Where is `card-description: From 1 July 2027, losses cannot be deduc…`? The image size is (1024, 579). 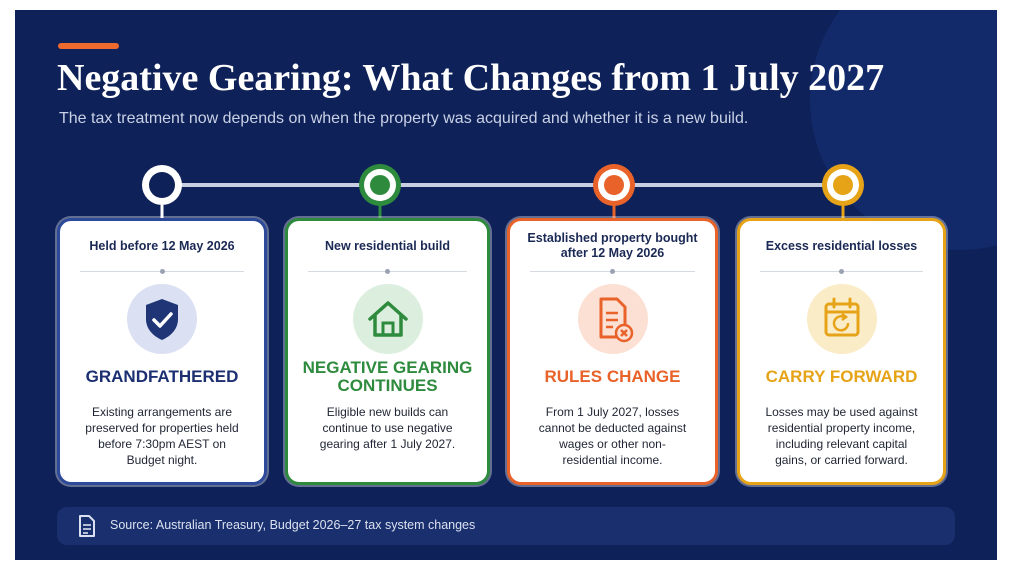
card-description: From 1 July 2027, losses cannot be deduc… is located at coordinates (612, 436).